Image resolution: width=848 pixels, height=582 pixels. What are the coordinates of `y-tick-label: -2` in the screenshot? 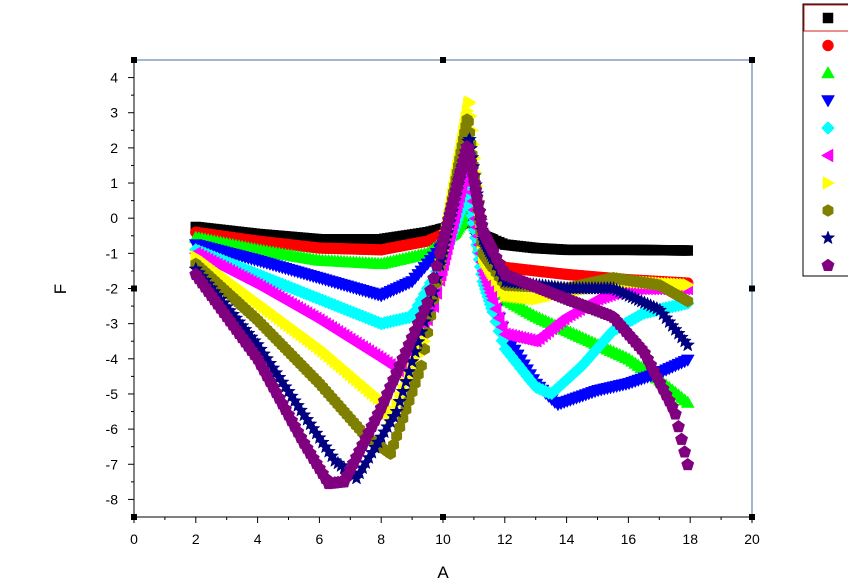 It's located at (112, 289).